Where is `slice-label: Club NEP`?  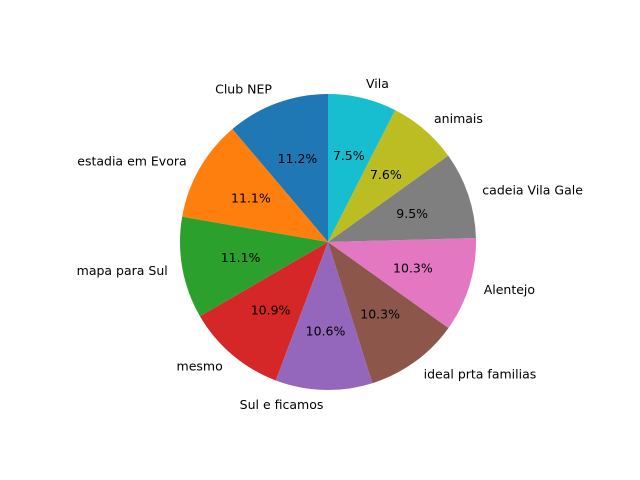 slice-label: Club NEP is located at coordinates (243, 89).